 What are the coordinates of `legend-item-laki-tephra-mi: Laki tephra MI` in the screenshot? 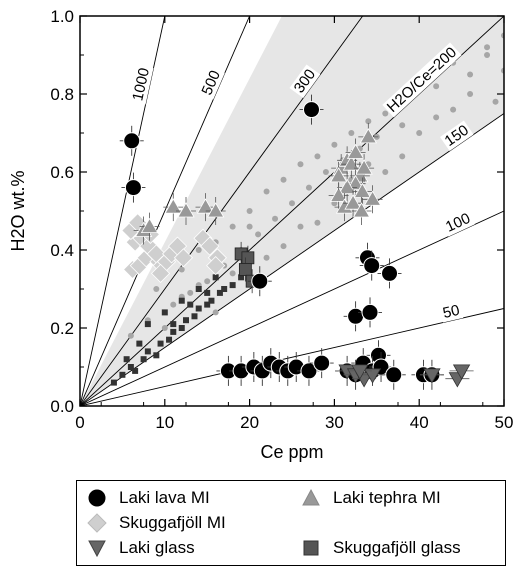 It's located at (371, 498).